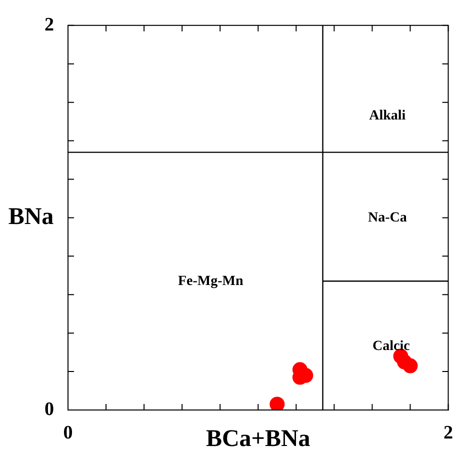 Image resolution: width=465 pixels, height=452 pixels. I want to click on y-axis-title: BNa, so click(31, 217).